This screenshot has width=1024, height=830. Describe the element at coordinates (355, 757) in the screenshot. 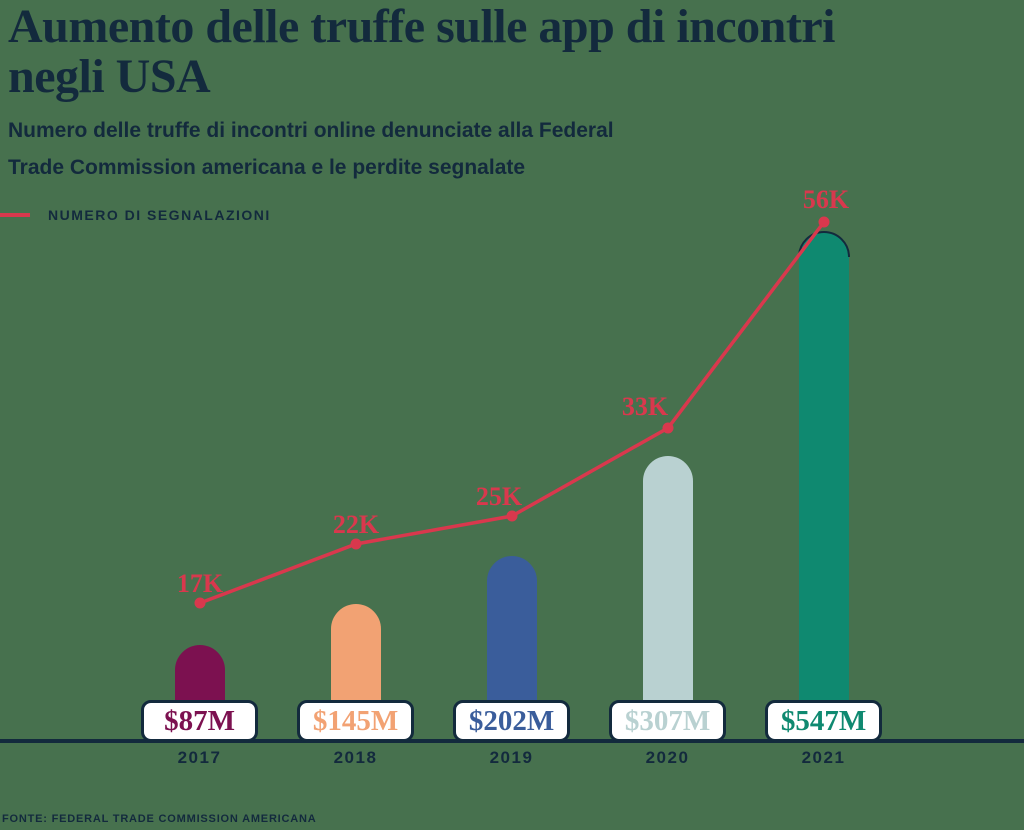

I see `x-axis-label-2018: 2018` at that location.